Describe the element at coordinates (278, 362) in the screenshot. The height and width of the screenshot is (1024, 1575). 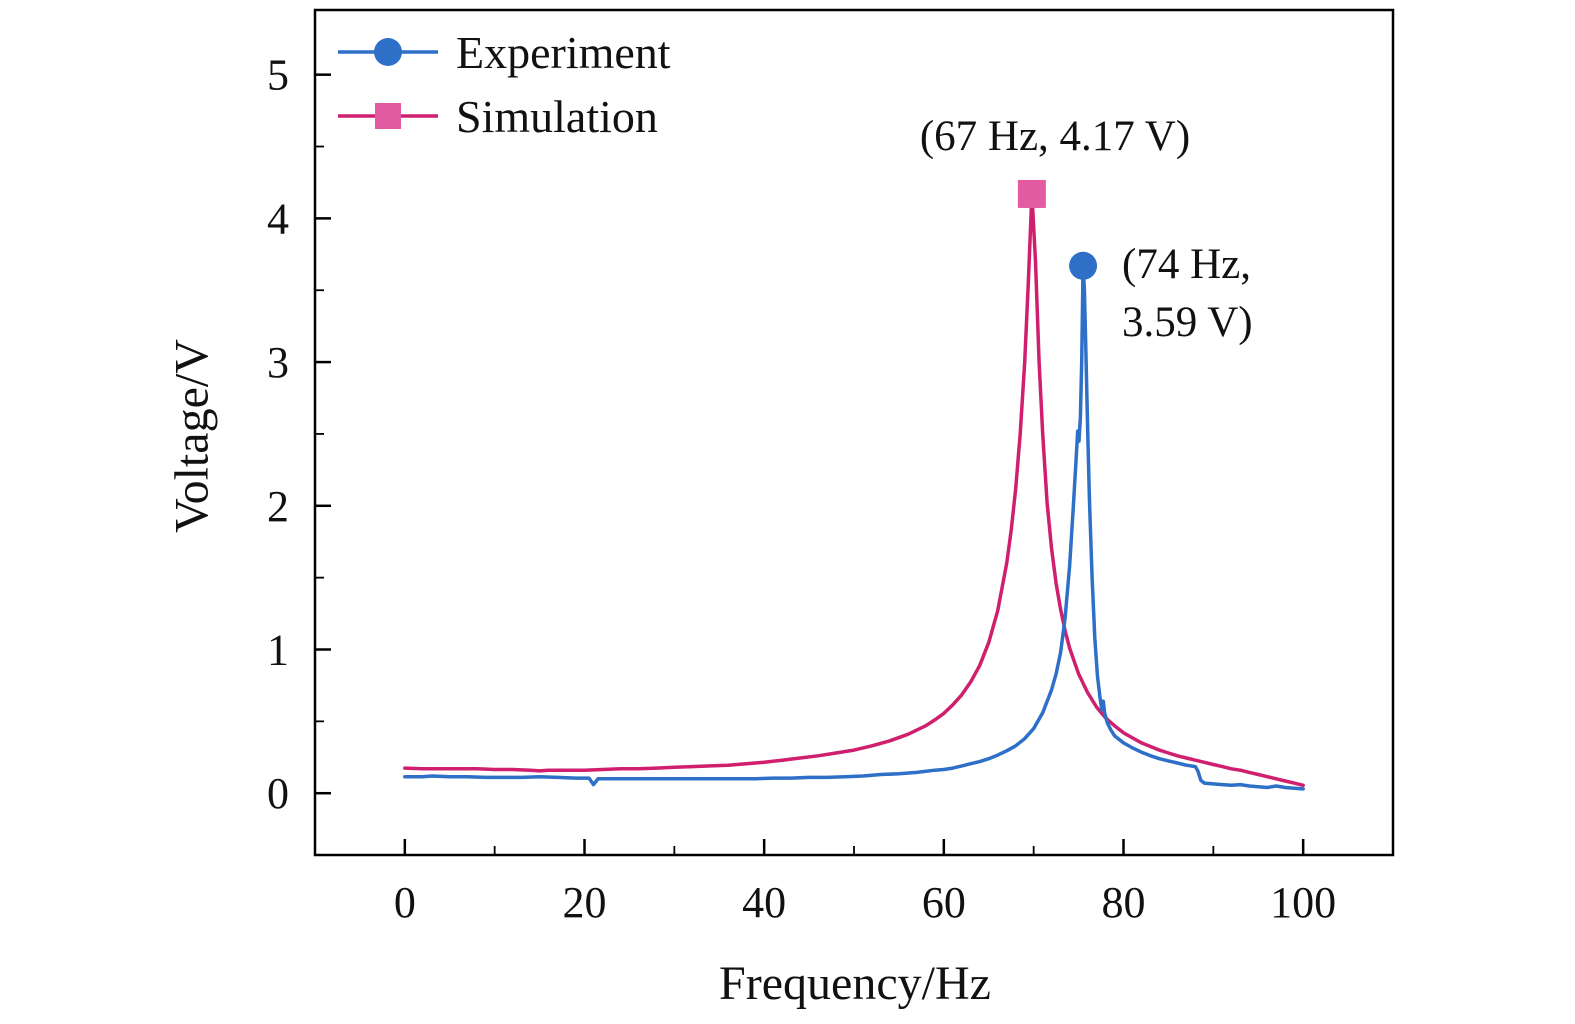
I see `y-tick-label: 3` at that location.